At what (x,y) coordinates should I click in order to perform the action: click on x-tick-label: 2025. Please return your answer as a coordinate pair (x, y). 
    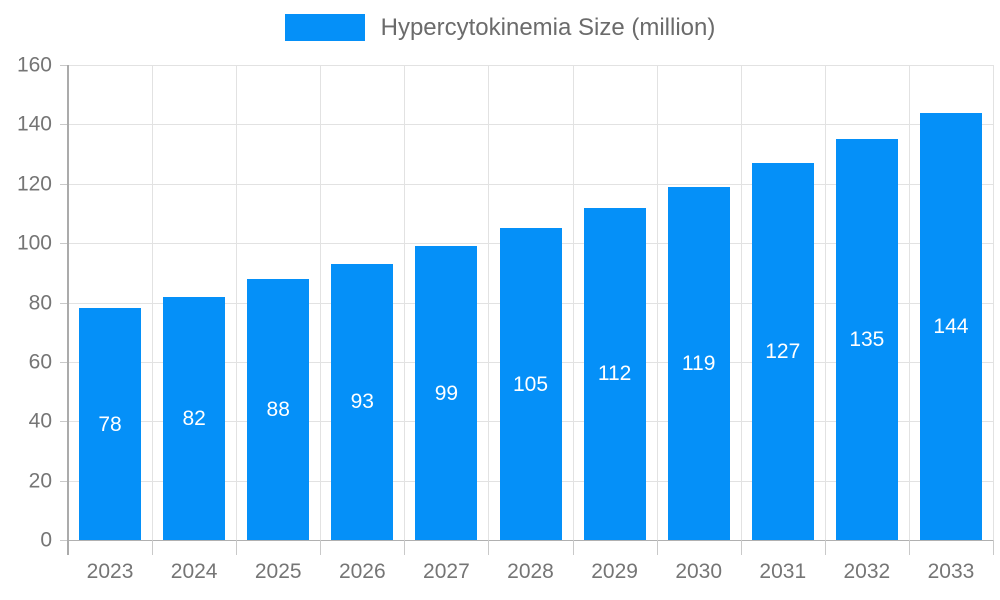
    Looking at the image, I should click on (278, 571).